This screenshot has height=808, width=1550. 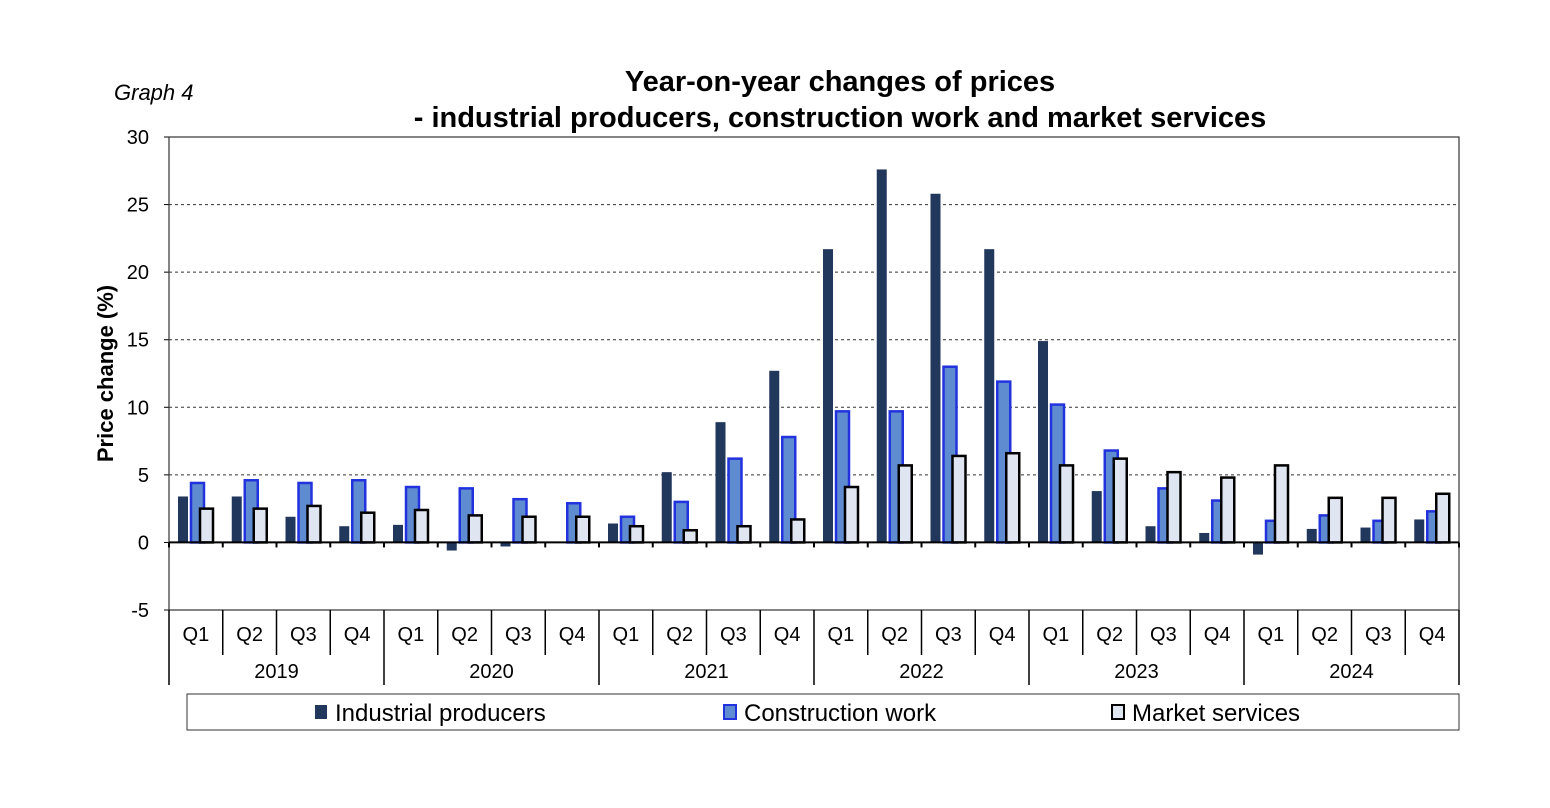 I want to click on y-tick-label: -5, so click(x=140, y=611).